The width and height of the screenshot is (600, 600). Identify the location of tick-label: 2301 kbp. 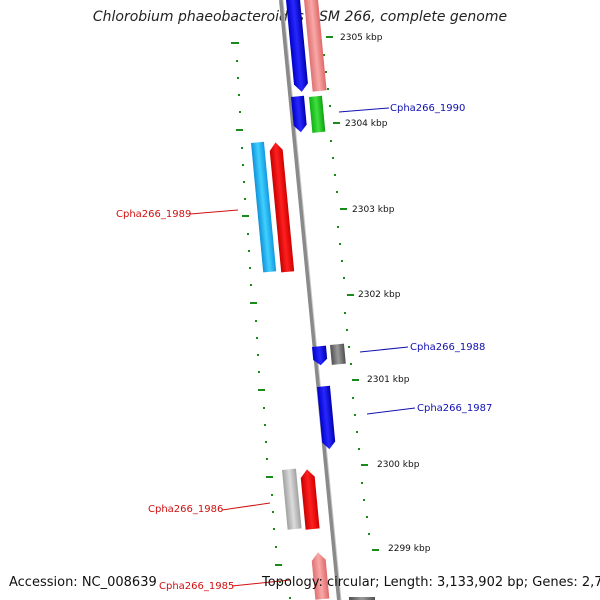
(388, 380).